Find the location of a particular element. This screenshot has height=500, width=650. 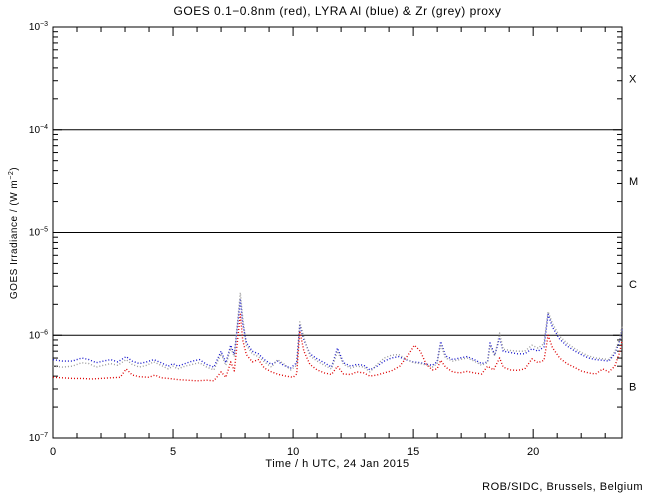

x-axis-label: Time / h UTC, 24 Jan 2015 is located at coordinates (337, 464).